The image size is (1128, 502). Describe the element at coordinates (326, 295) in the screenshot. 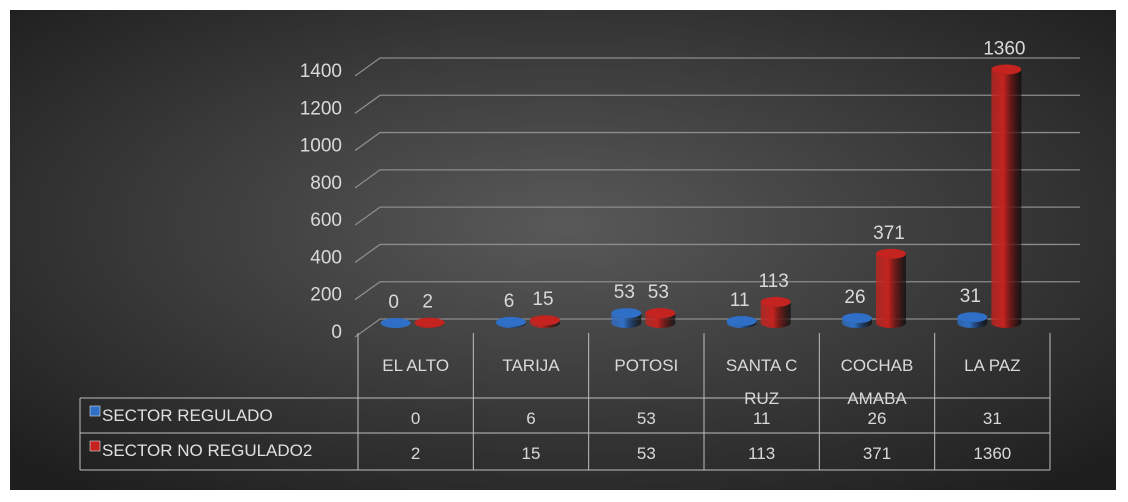

I see `y-tick-label: 200` at that location.